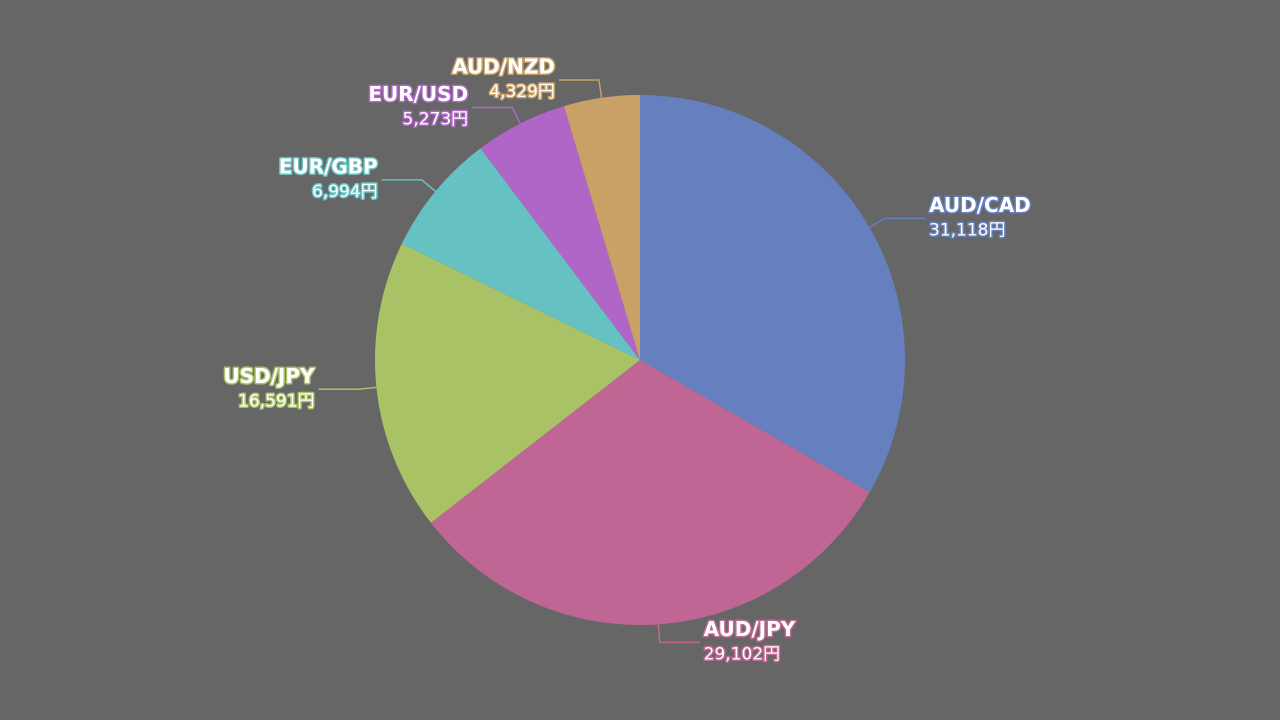 The width and height of the screenshot is (1280, 720). What do you see at coordinates (742, 654) in the screenshot?
I see `slice-value: 29,102円` at bounding box center [742, 654].